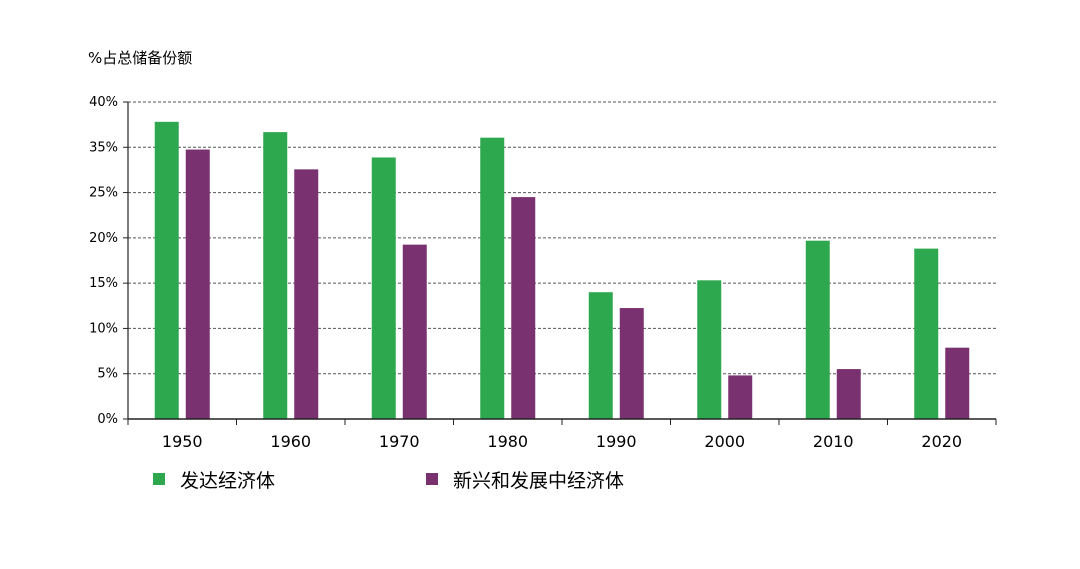 The width and height of the screenshot is (1080, 569). What do you see at coordinates (926, 333) in the screenshot?
I see `bar-developed-2020` at bounding box center [926, 333].